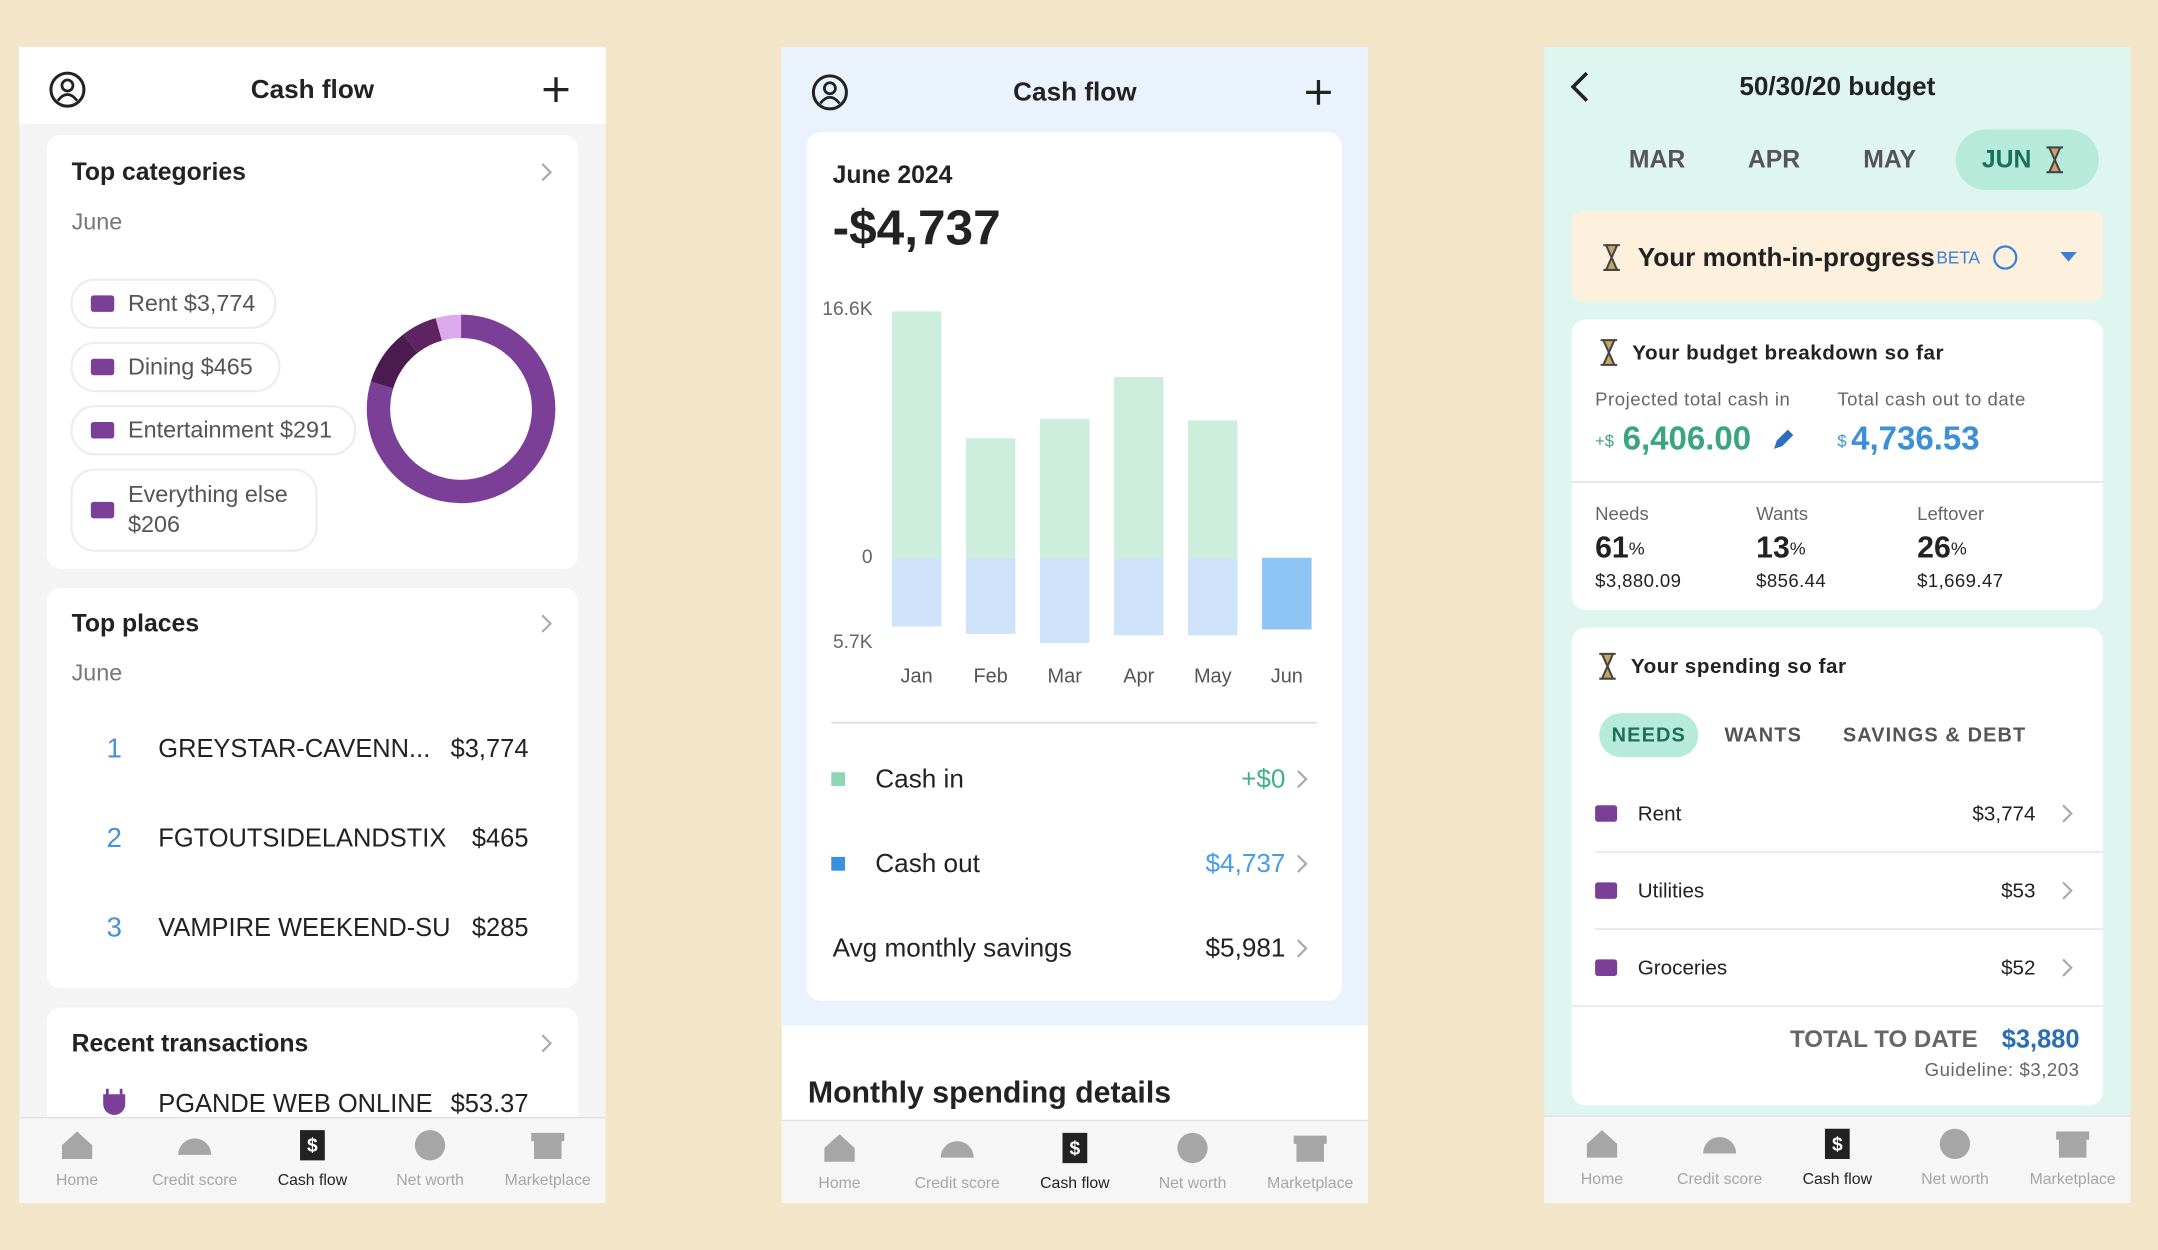  What do you see at coordinates (838, 863) in the screenshot?
I see `legend-swatch` at bounding box center [838, 863].